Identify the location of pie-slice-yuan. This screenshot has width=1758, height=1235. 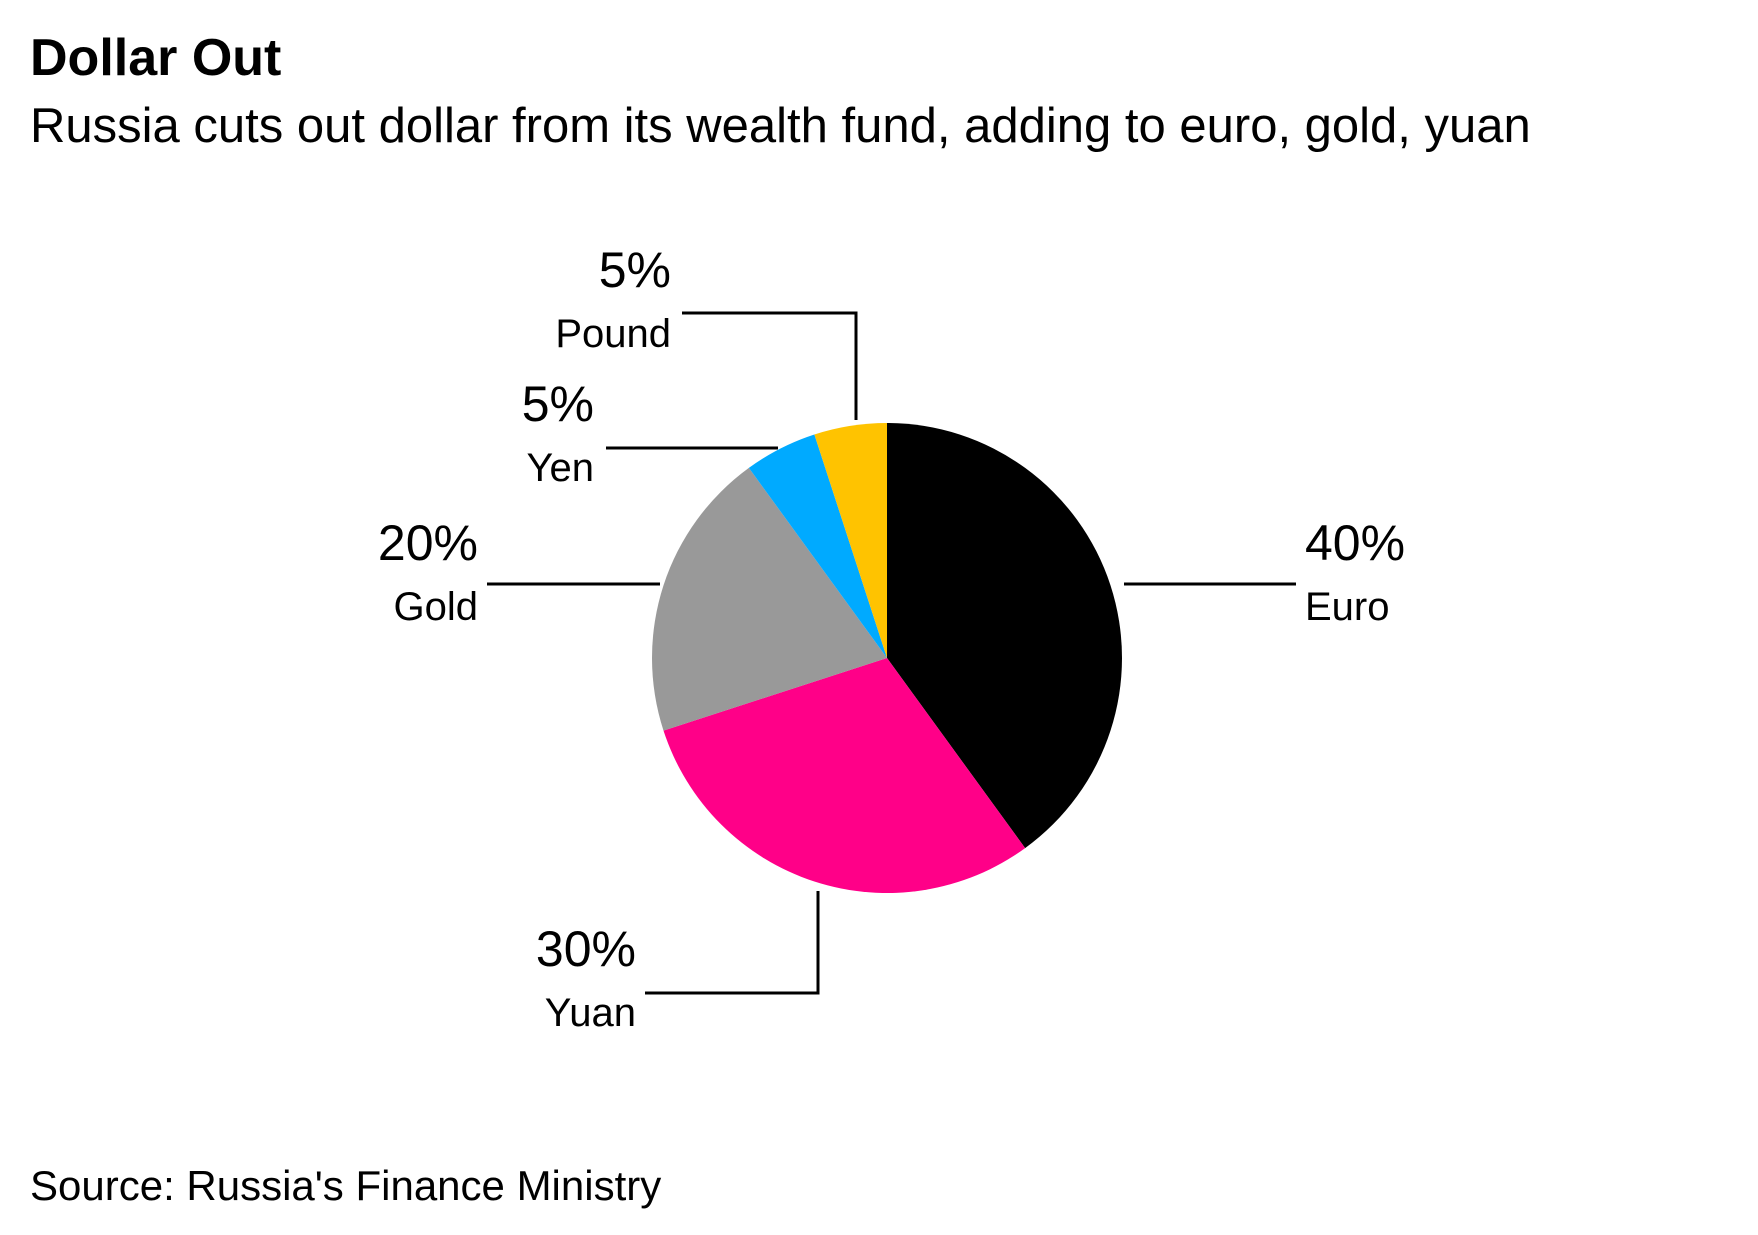
(844, 775).